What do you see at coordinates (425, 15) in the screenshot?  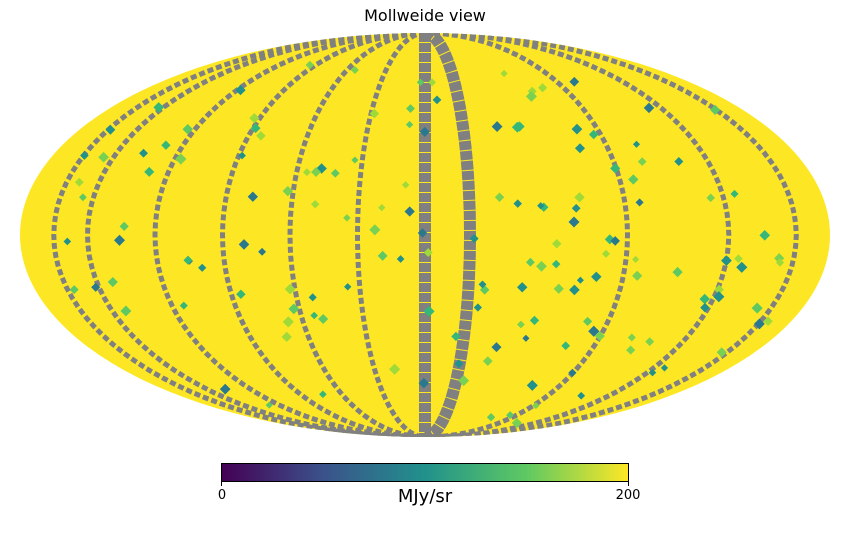 I see `map-title: Mollweide view` at bounding box center [425, 15].